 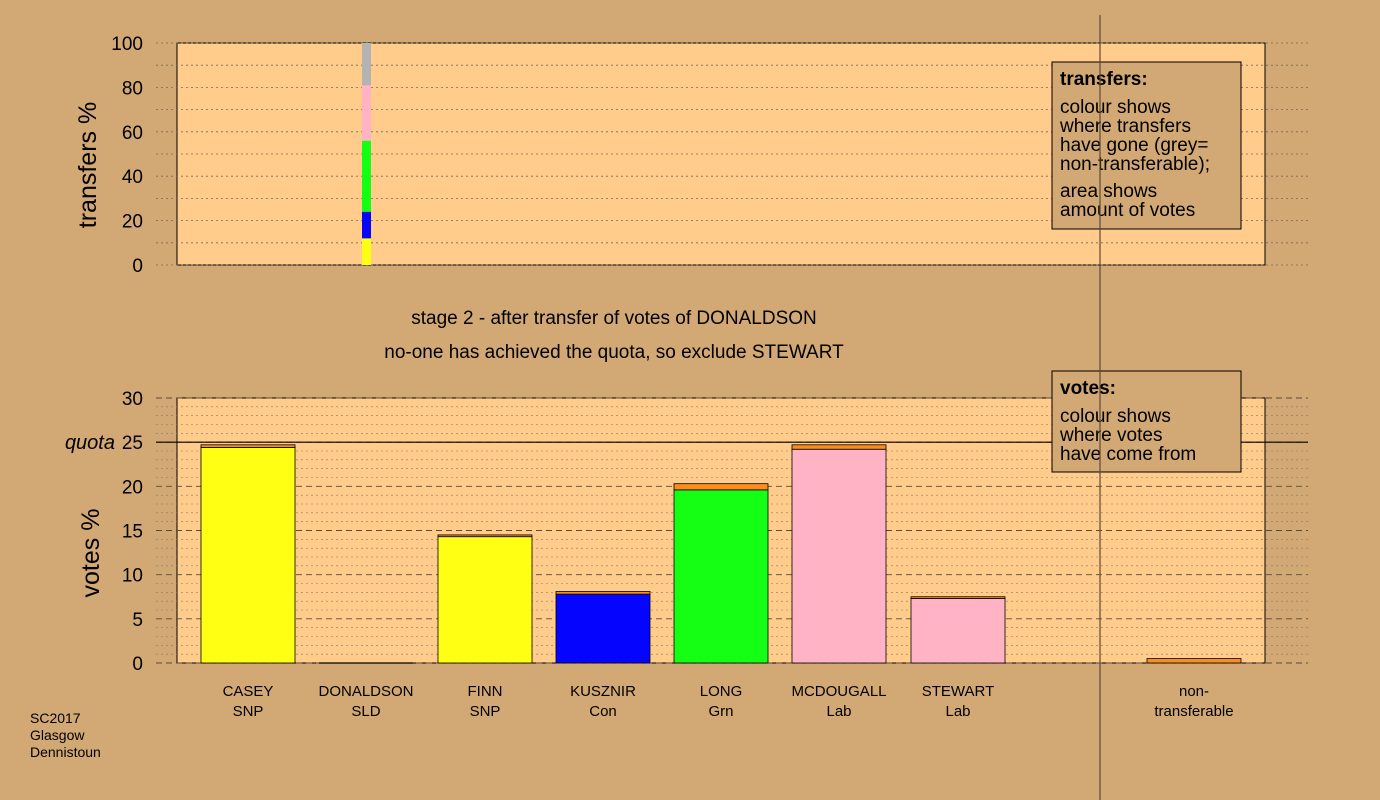 I want to click on votes-y-axis-label: votes %, so click(x=91, y=553).